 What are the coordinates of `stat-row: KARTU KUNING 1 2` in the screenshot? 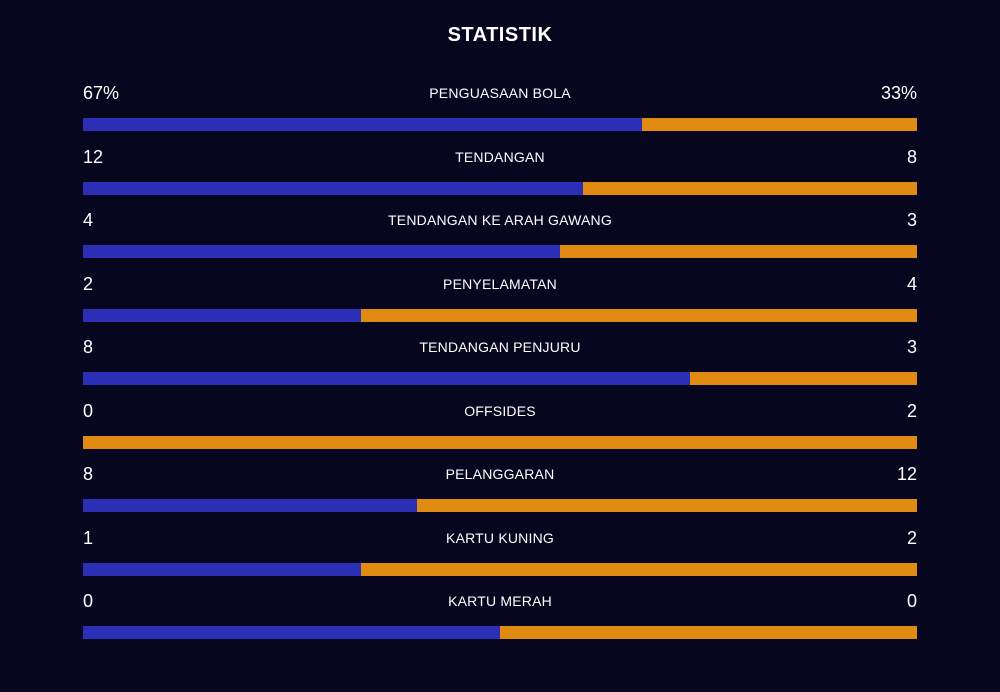 It's located at (500, 557).